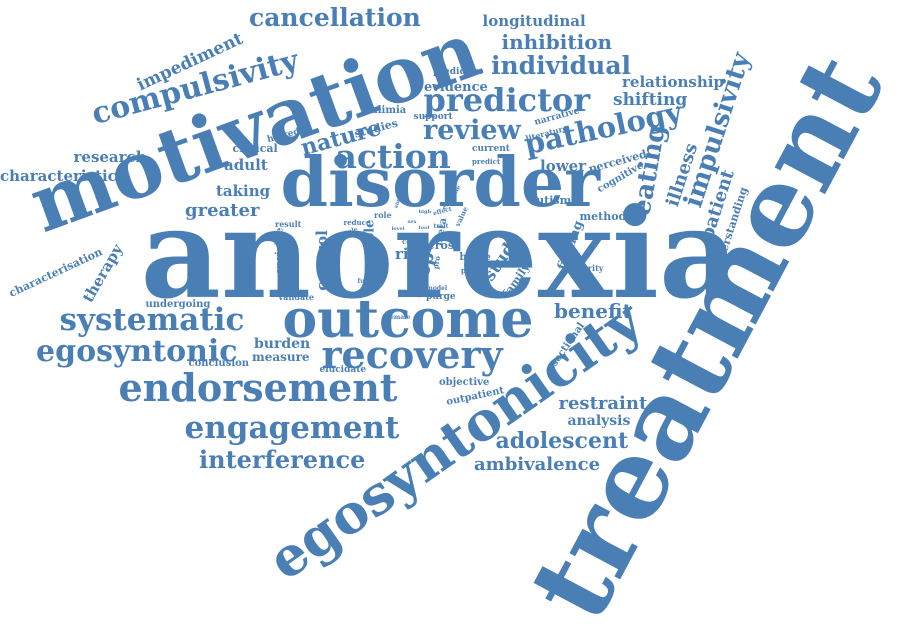 The width and height of the screenshot is (900, 636). Describe the element at coordinates (537, 464) in the screenshot. I see `word-ambivalence: ambivalence` at that location.